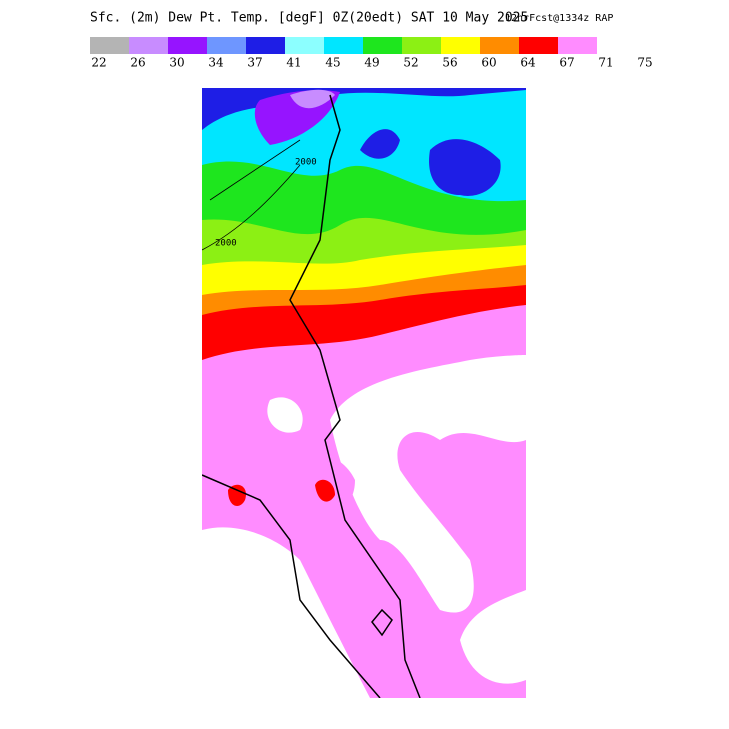 The width and height of the screenshot is (729, 729). What do you see at coordinates (176, 63) in the screenshot?
I see `legend-label: 30` at bounding box center [176, 63].